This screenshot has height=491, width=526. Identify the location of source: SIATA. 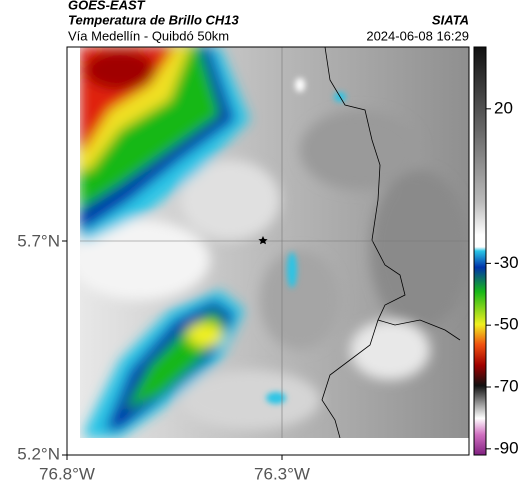
(450, 19).